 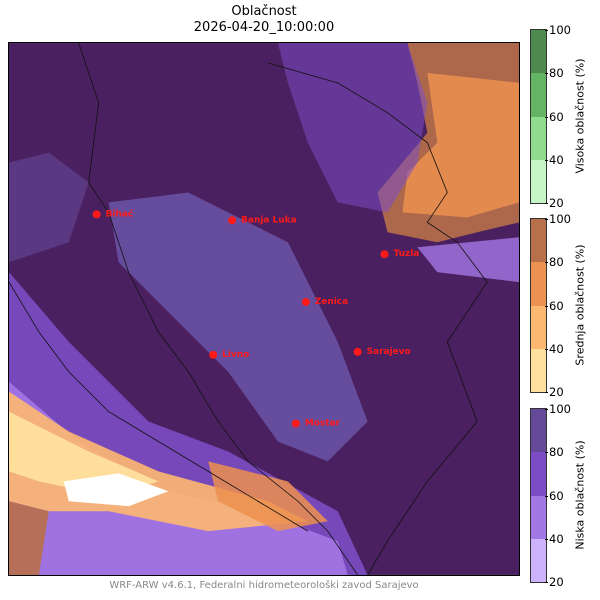 What do you see at coordinates (389, 352) in the screenshot?
I see `city-label: Sarajevo` at bounding box center [389, 352].